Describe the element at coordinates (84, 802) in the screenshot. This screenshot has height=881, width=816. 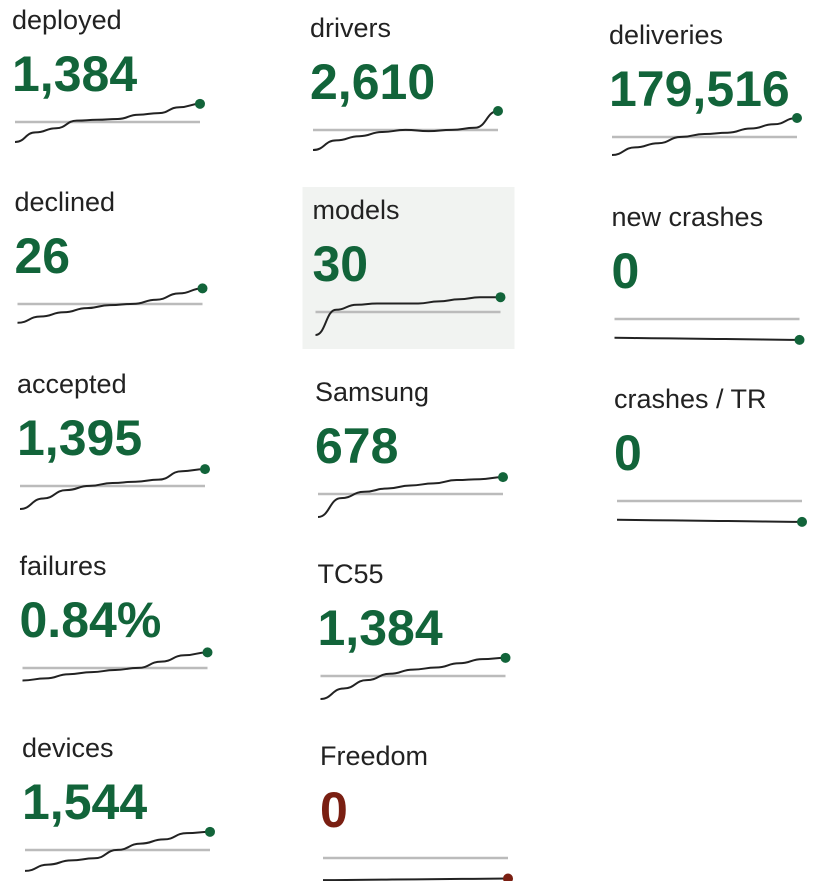
I see `tile-value: 1,544` at that location.